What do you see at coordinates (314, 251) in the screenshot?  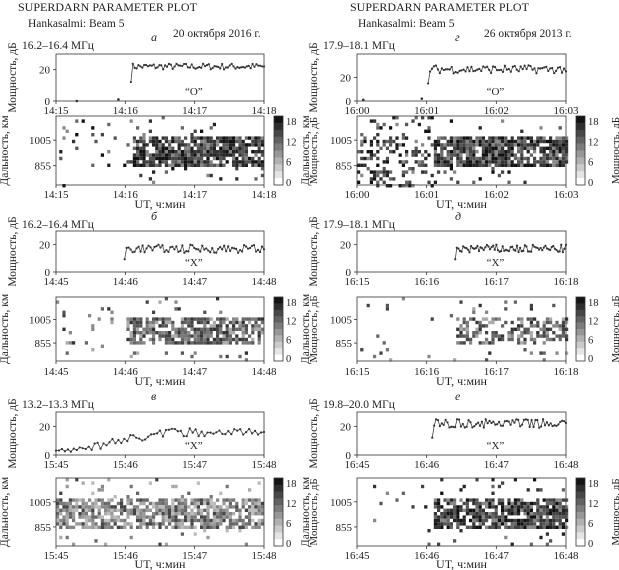 I see `power-axis-label: Мощность, дБ` at bounding box center [314, 251].